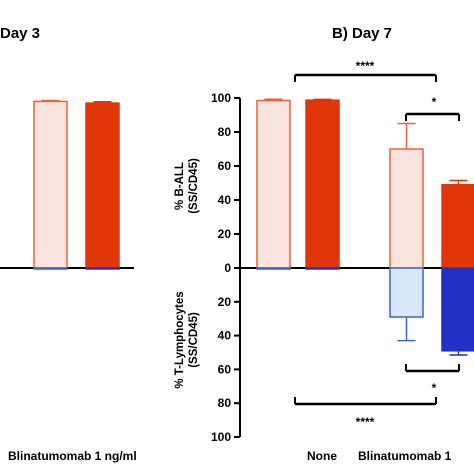  Describe the element at coordinates (405, 456) in the screenshot. I see `panel-b-category-blinatumomab: Blinatumomab 1` at that location.